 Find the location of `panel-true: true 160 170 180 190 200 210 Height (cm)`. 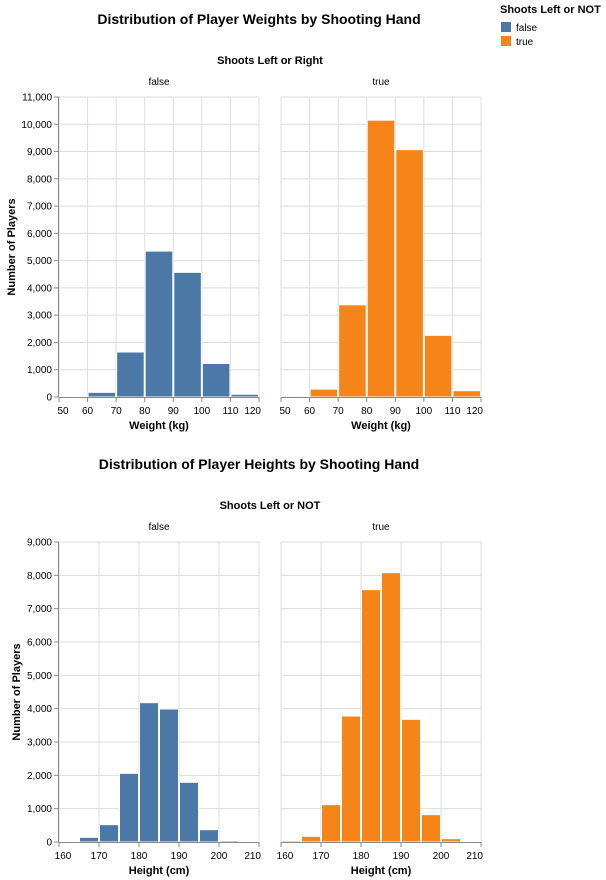

panel-true: true 160 170 180 190 200 210 Height (cm) is located at coordinates (380, 699).